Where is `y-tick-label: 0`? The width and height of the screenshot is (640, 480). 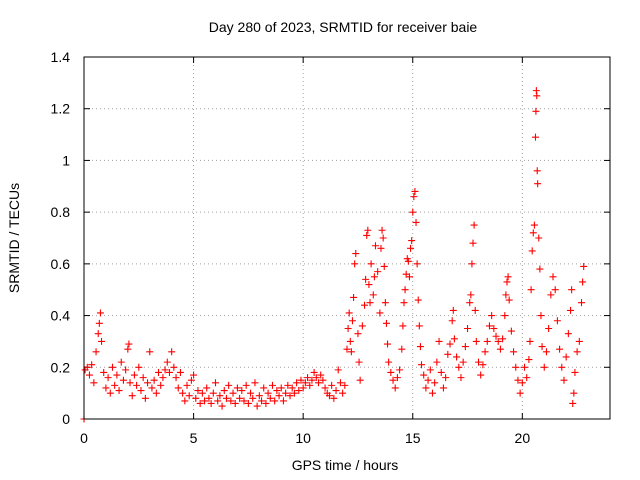
y-tick-label: 0 is located at coordinates (66, 419).